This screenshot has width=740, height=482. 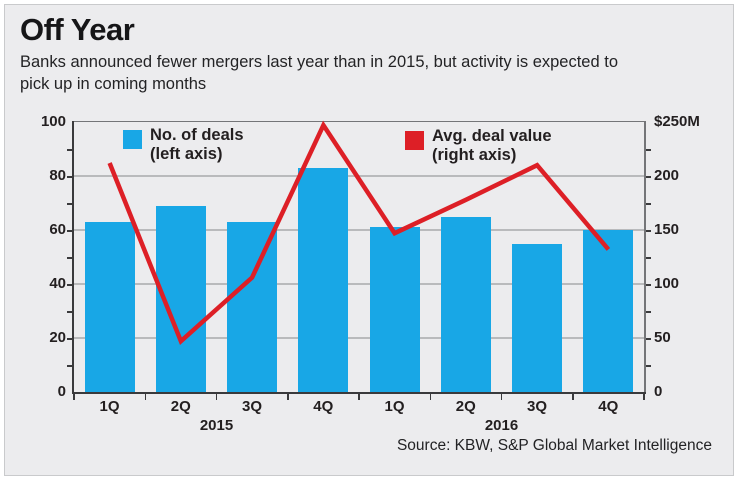 I want to click on x-label-4Q-7: 4Q, so click(x=608, y=406).